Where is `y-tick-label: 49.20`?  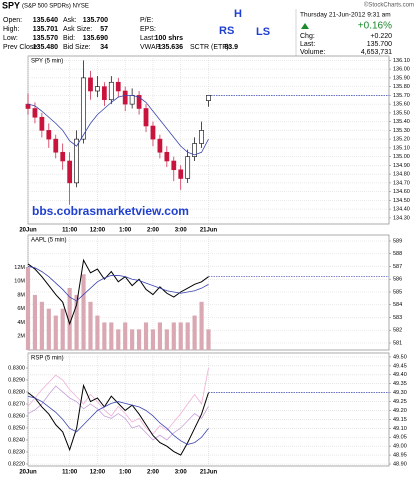
y-tick-label: 49.20 is located at coordinates (400, 411).